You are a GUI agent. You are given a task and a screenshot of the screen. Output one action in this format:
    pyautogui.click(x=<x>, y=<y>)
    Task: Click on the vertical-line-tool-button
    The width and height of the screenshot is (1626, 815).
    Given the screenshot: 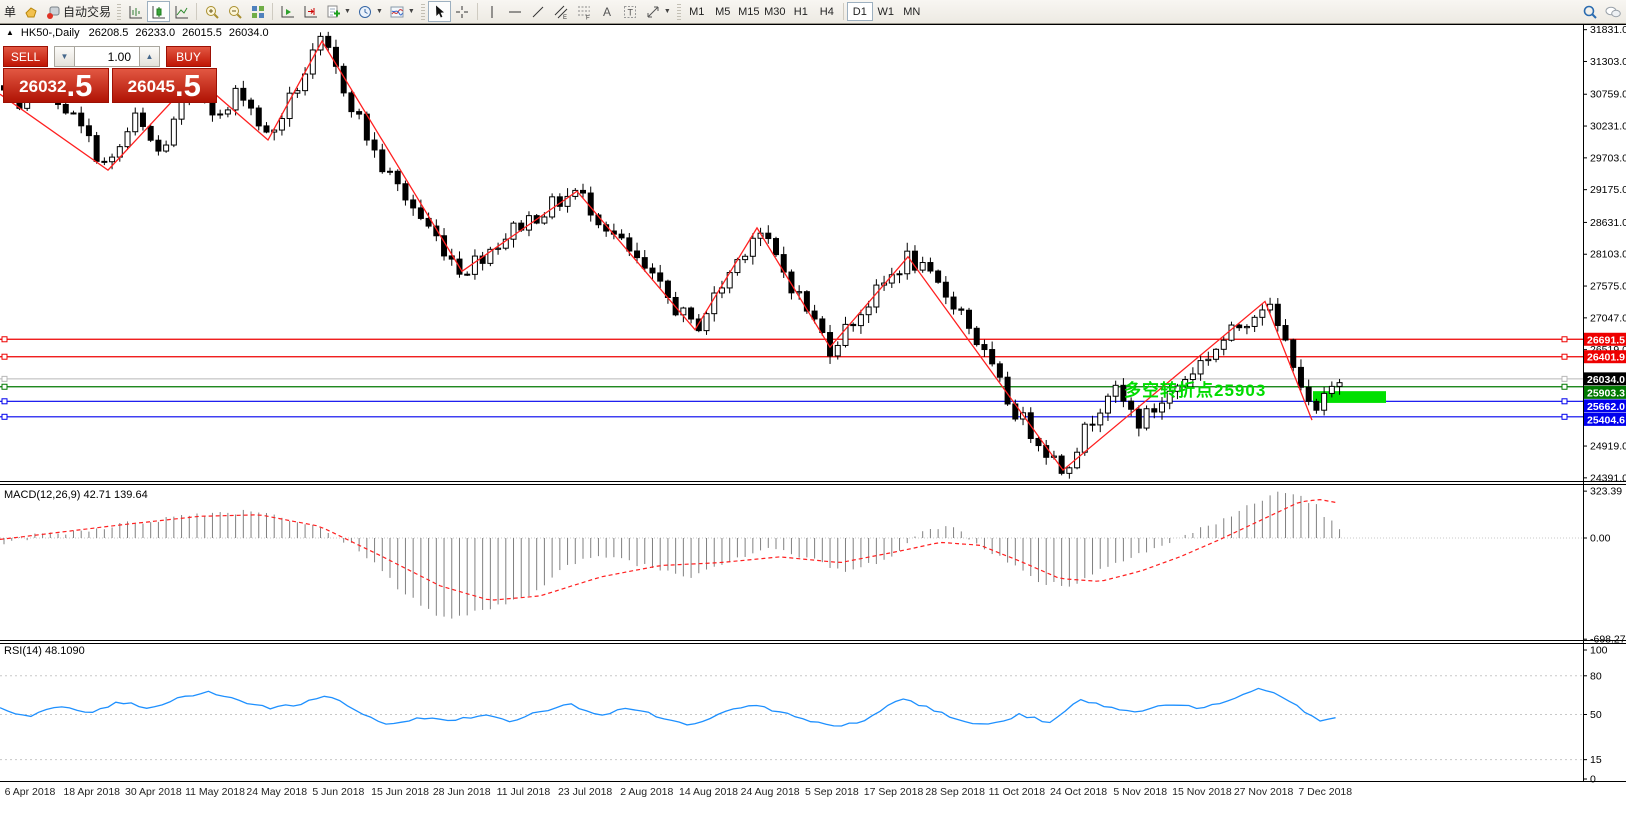 What is the action you would take?
    pyautogui.click(x=492, y=11)
    